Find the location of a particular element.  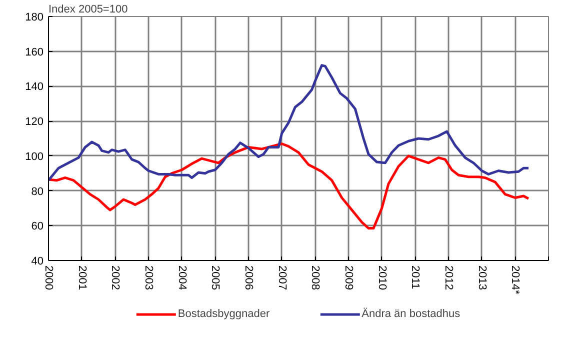

legend-label: Ändra än bostadhus is located at coordinates (411, 314).